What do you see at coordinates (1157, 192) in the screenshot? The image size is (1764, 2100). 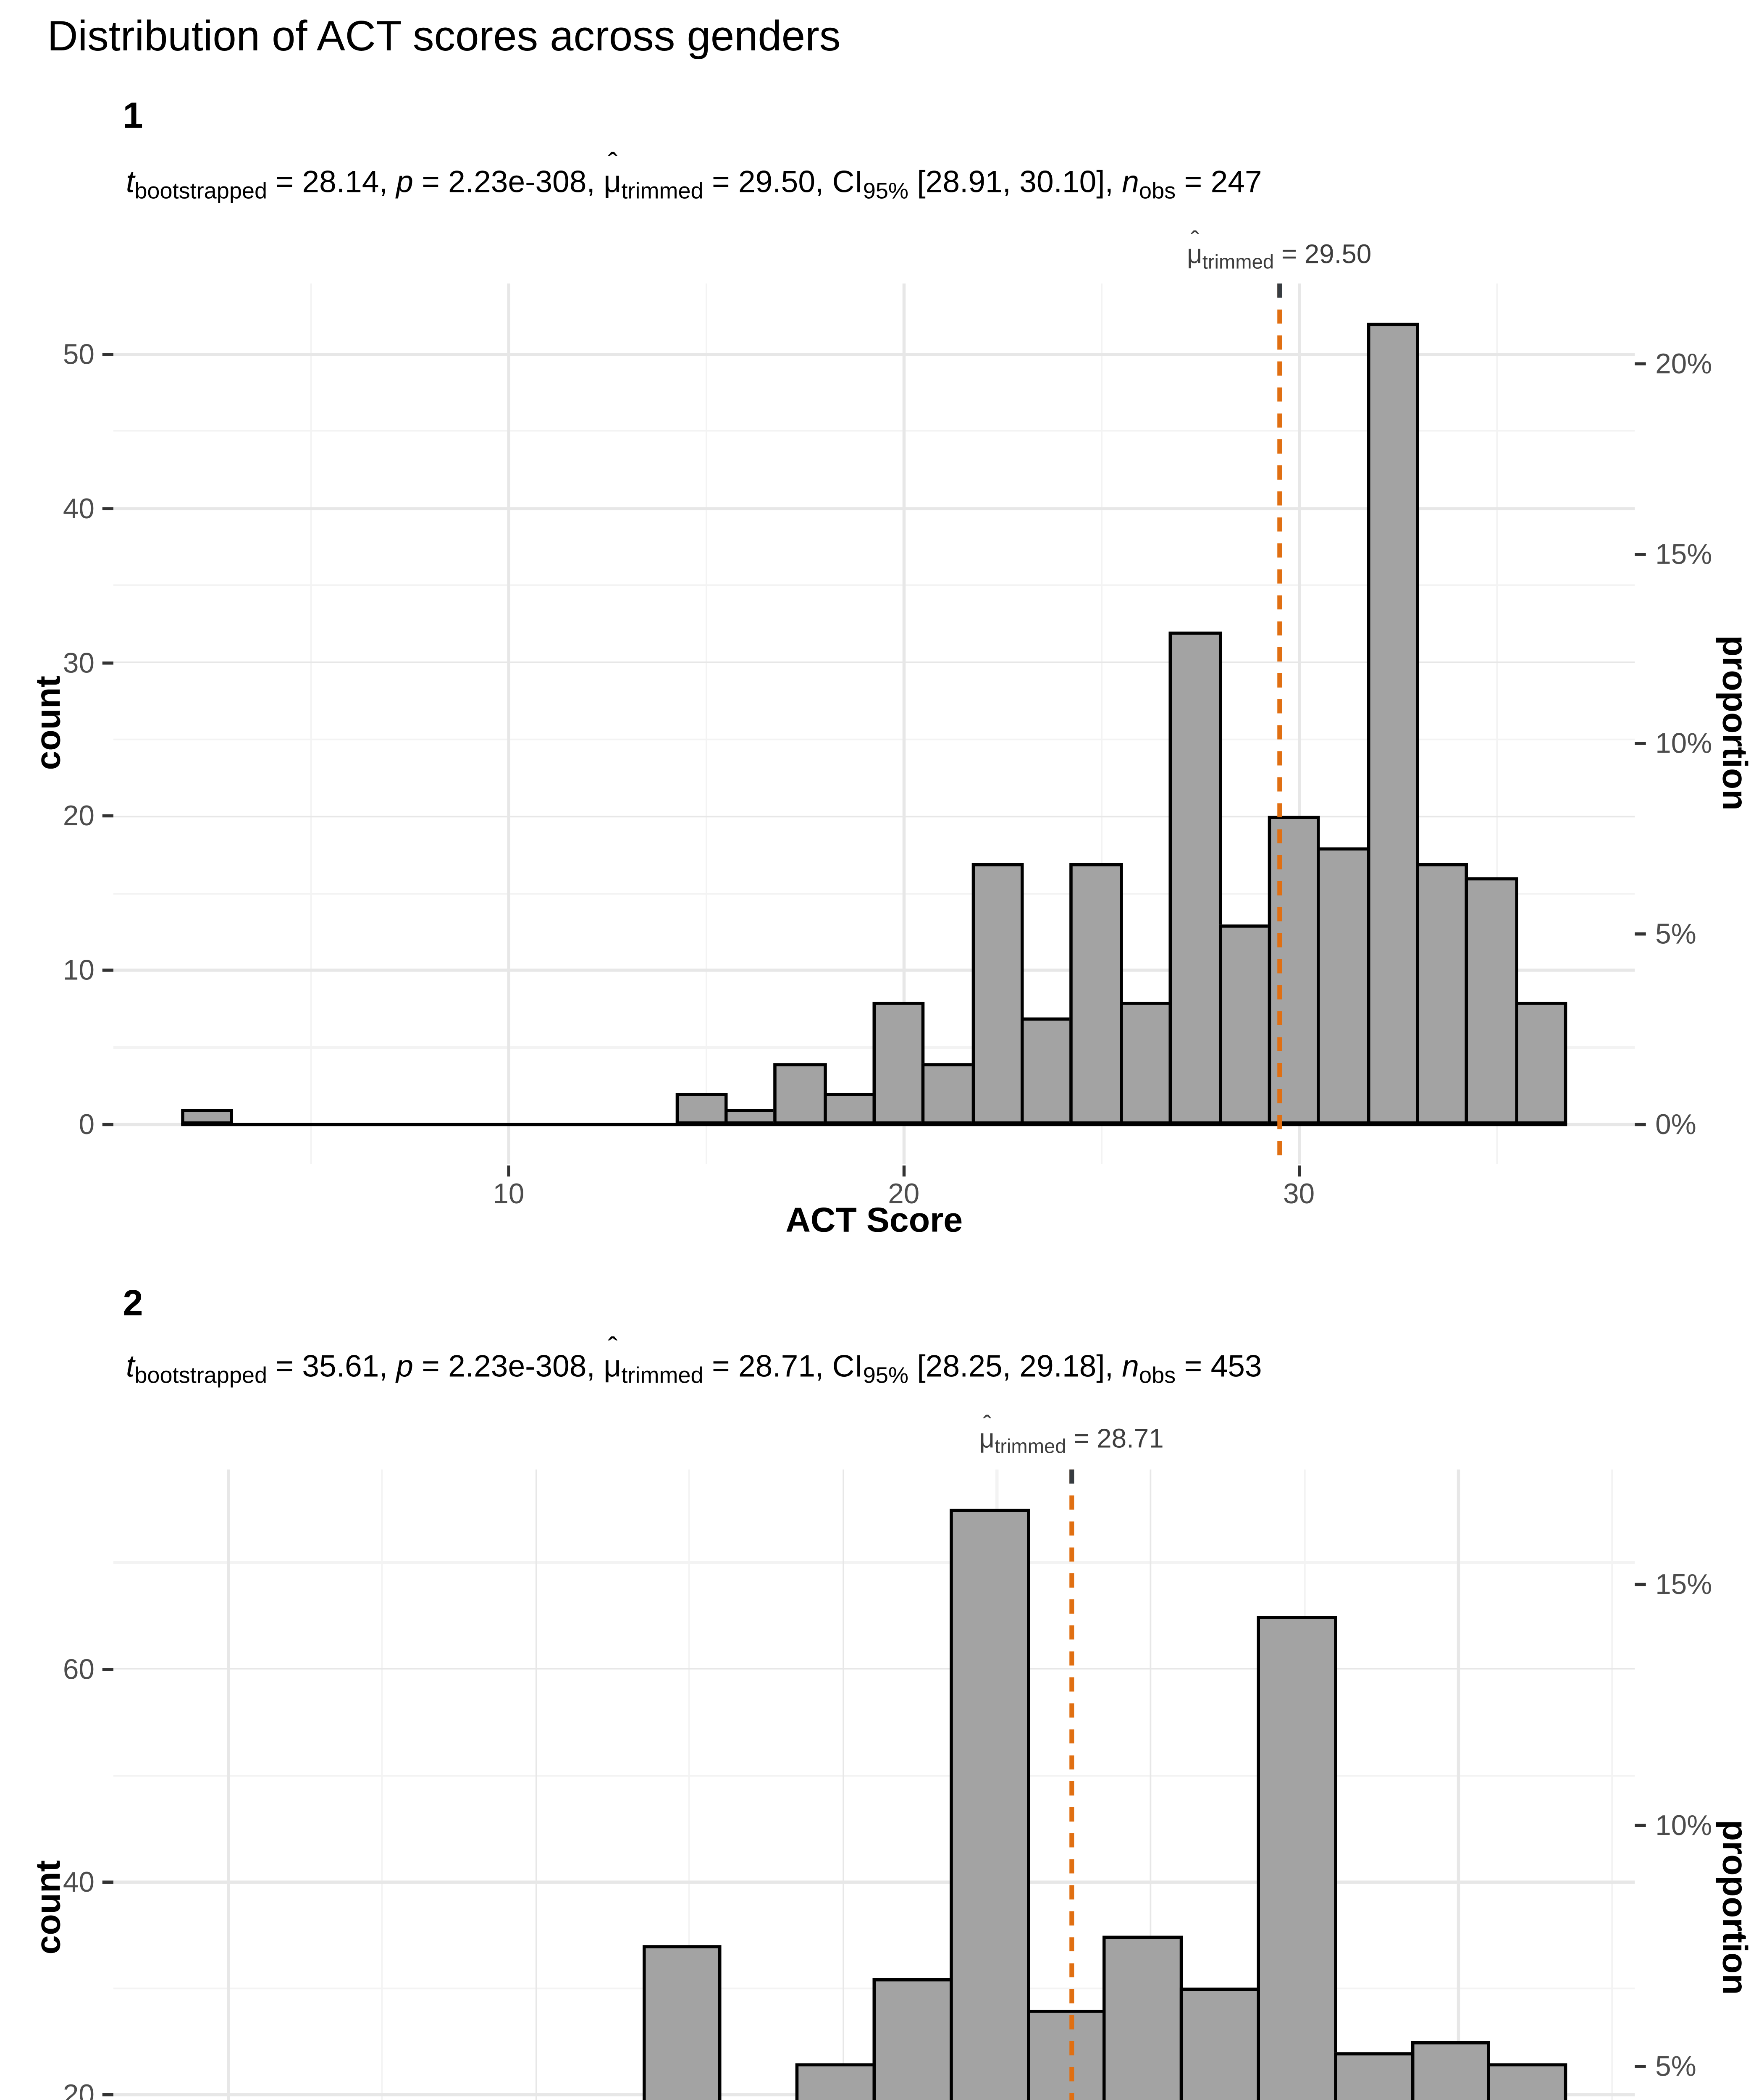 I see `subscript-text: obs` at bounding box center [1157, 192].